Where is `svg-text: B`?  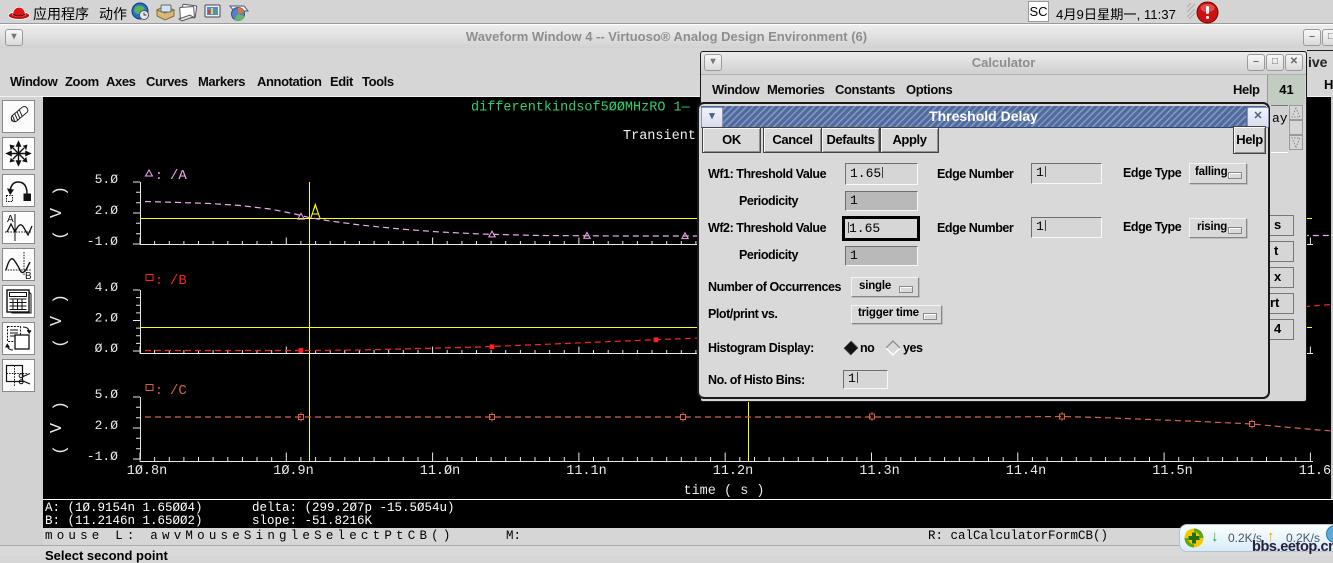
svg-text: B is located at coordinates (28, 275).